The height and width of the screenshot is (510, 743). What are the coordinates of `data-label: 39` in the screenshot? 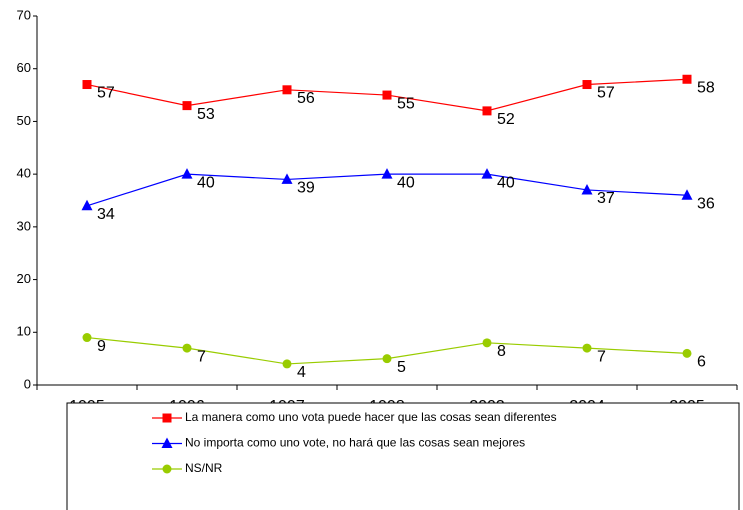 It's located at (306, 188).